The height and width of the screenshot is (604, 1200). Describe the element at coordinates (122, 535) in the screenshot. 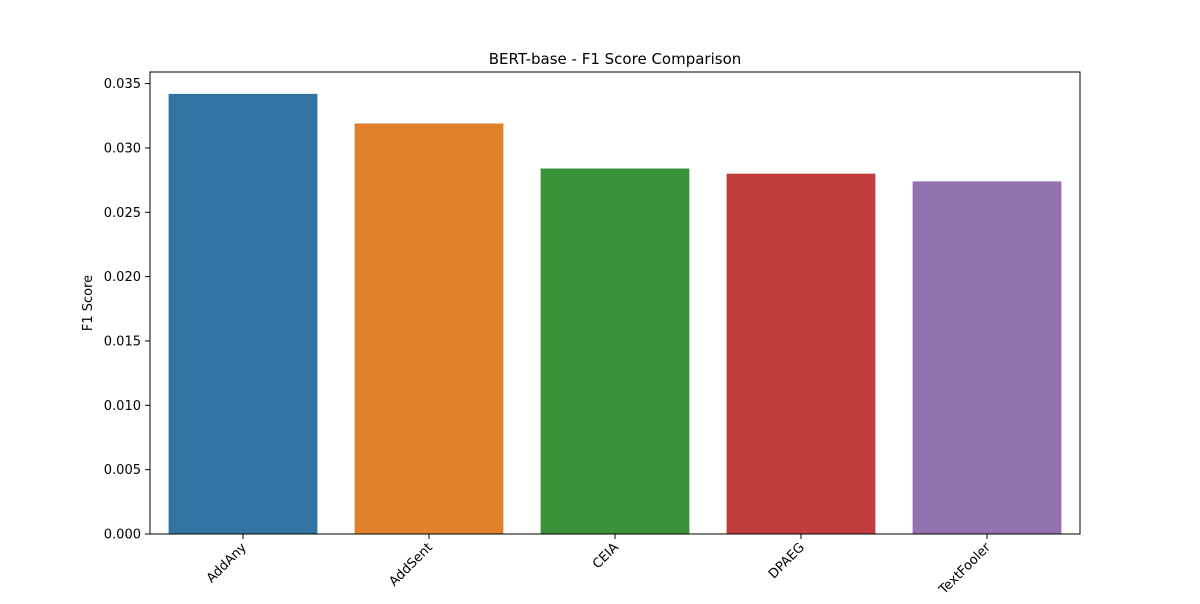

I see `y-tick-label: 0.000` at that location.